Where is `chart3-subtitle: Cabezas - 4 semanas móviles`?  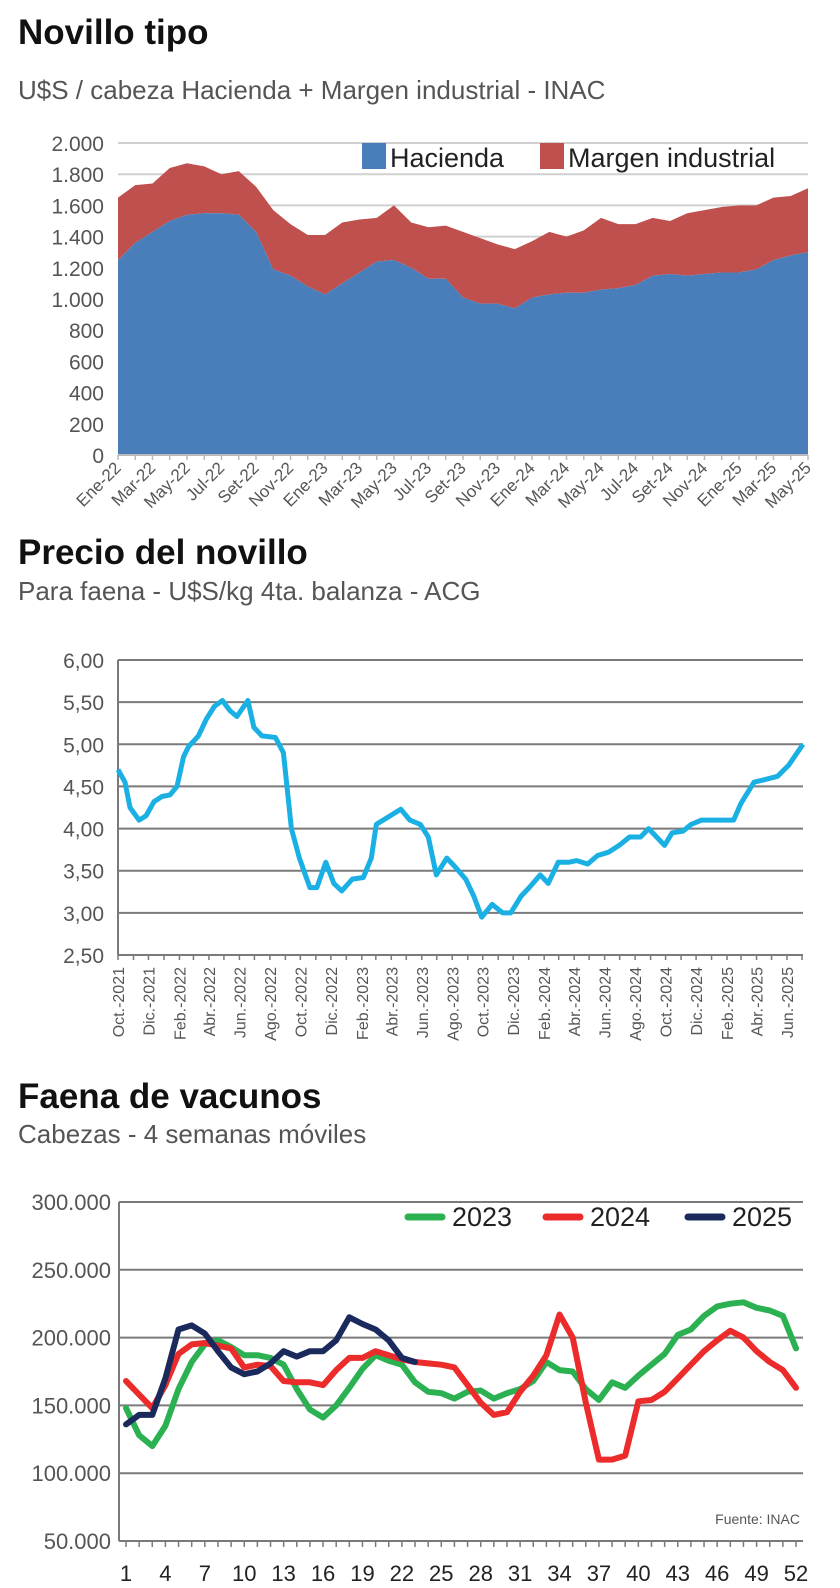
chart3-subtitle: Cabezas - 4 semanas móviles is located at coordinates (192, 1134).